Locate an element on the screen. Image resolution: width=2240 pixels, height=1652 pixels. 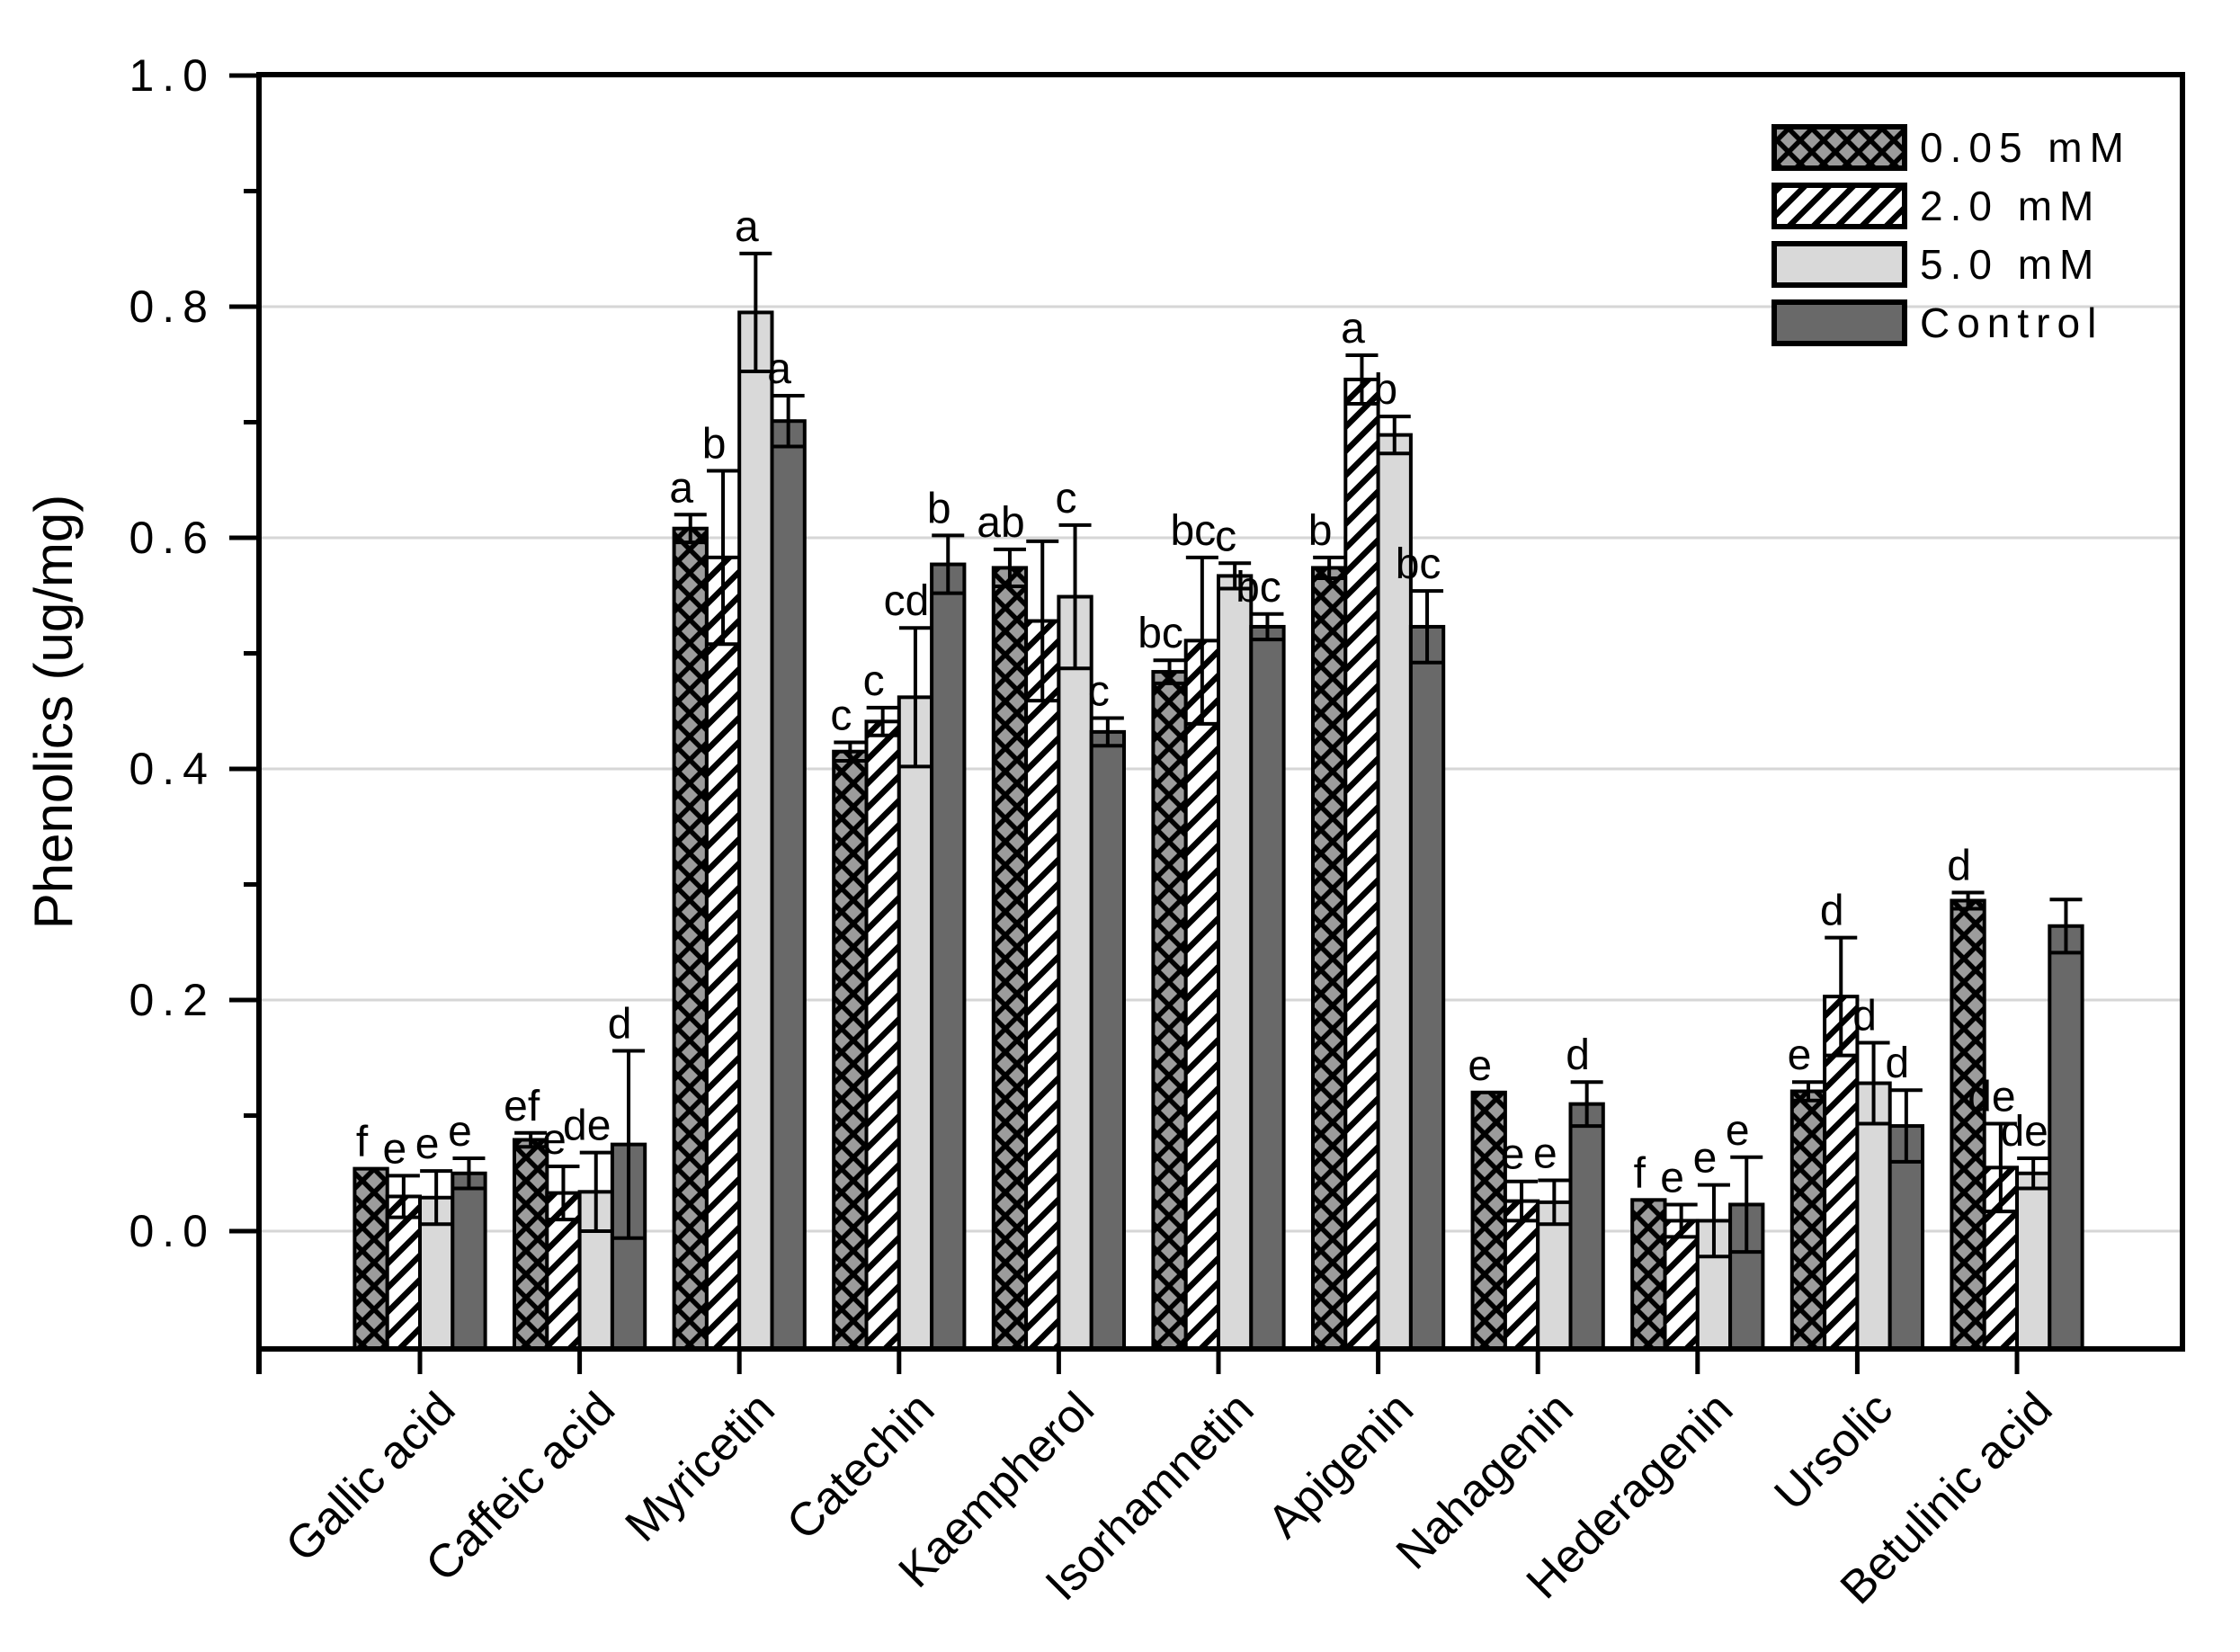
legend-label: 5.0 mM is located at coordinates (2011, 264).